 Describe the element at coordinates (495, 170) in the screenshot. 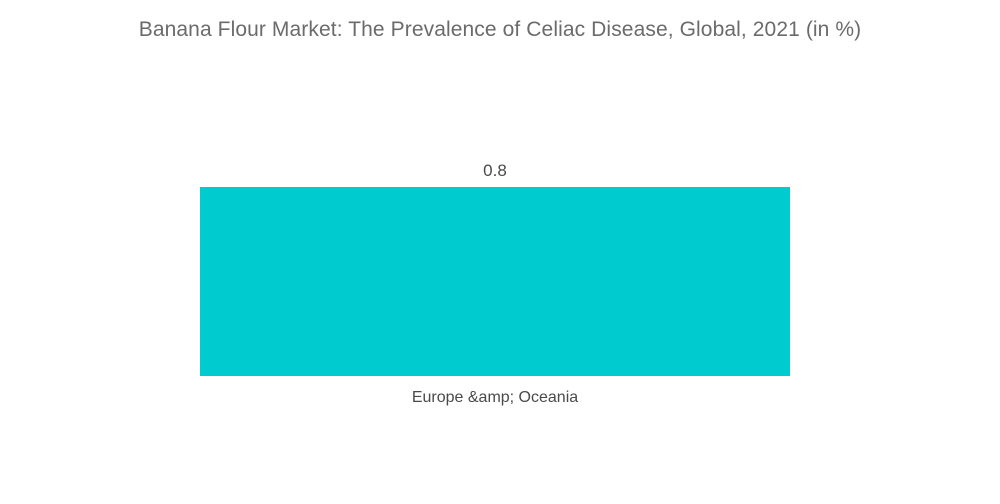

I see `bar-value-label: 0.8` at that location.